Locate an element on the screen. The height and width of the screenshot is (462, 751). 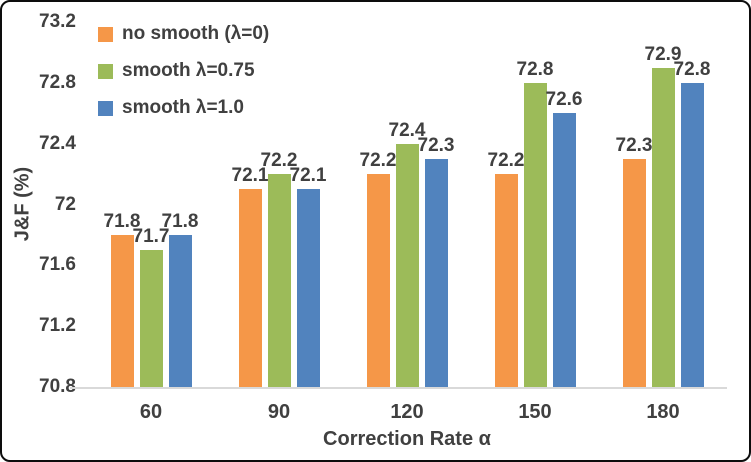
y-tick-label: 71.2 is located at coordinates (57, 326).